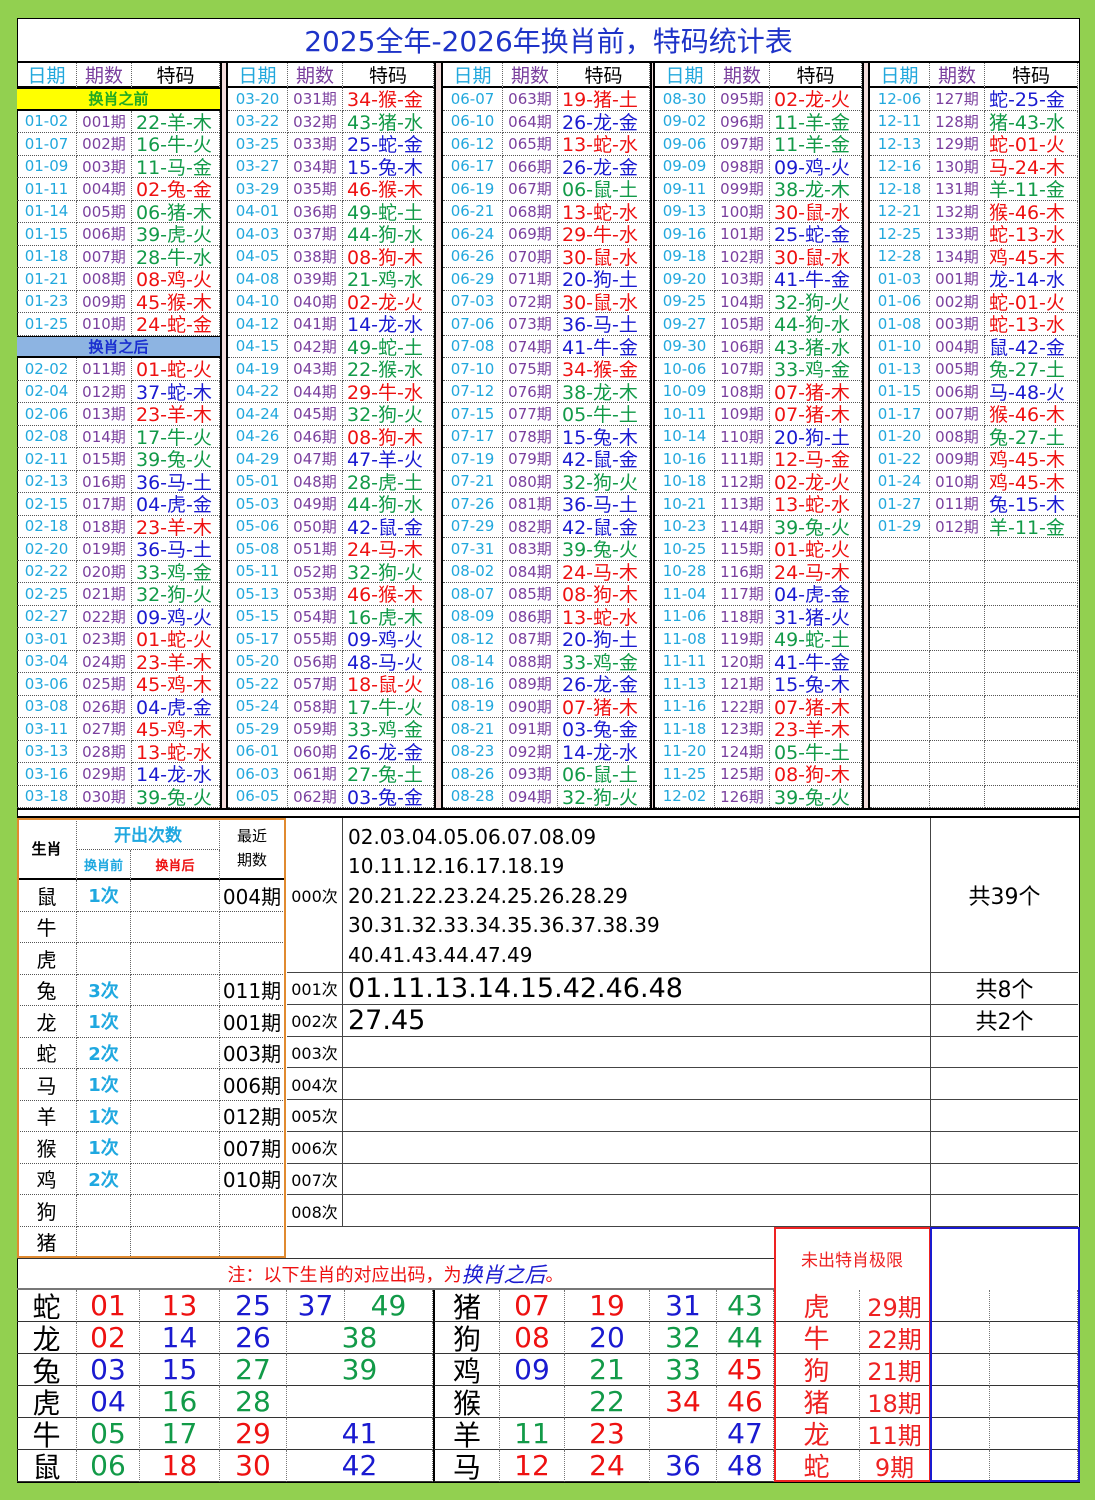  I want to click on draw-period: 095期, so click(742, 99).